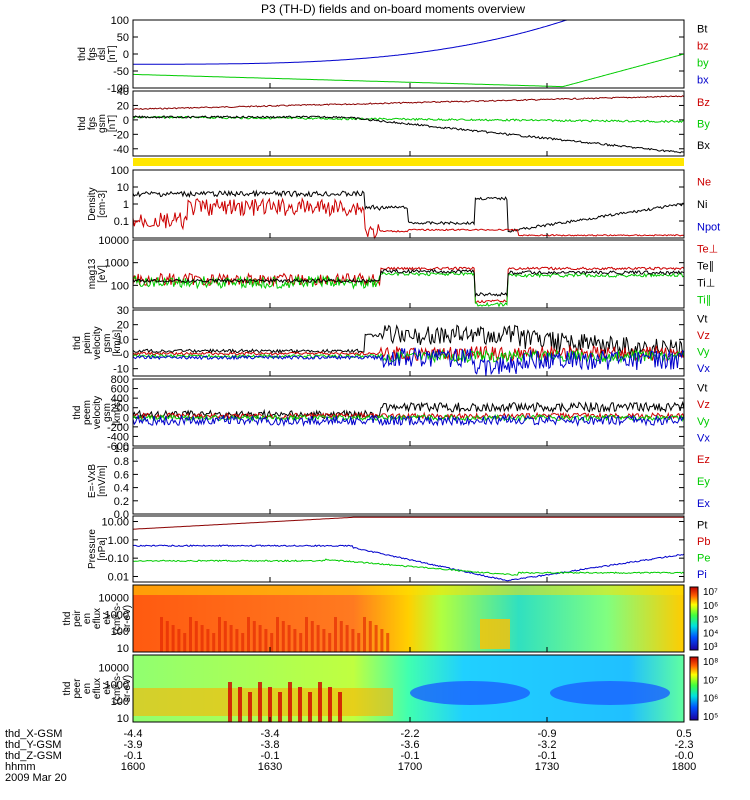 The height and width of the screenshot is (800, 750). Describe the element at coordinates (97, 342) in the screenshot. I see `y-axis-label: velocity` at that location.